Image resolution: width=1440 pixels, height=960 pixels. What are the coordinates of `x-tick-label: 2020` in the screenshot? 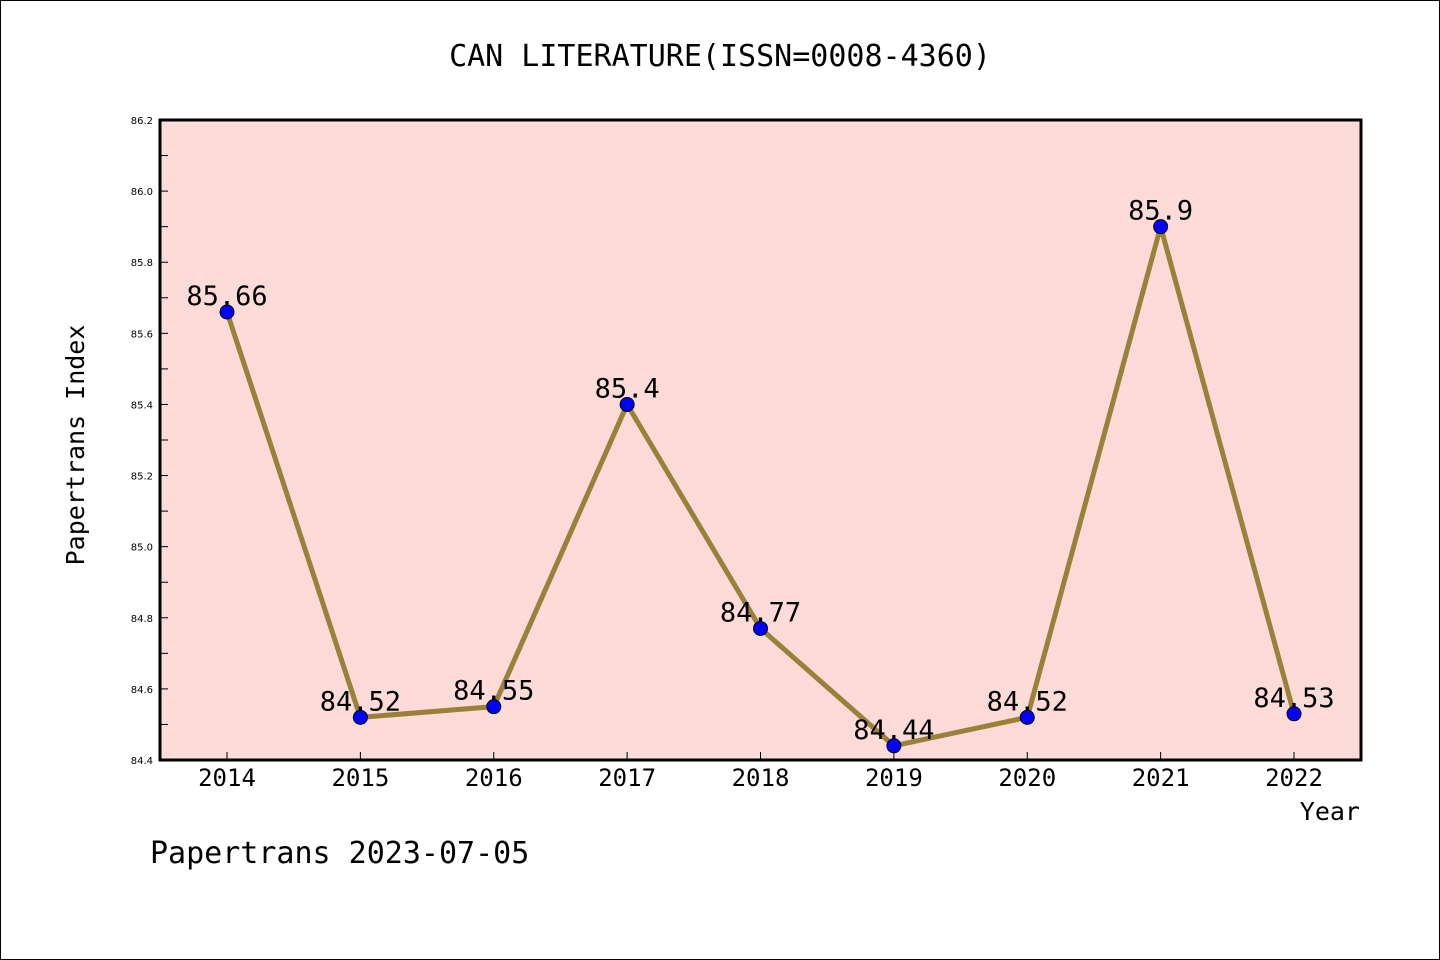 It's located at (1027, 778).